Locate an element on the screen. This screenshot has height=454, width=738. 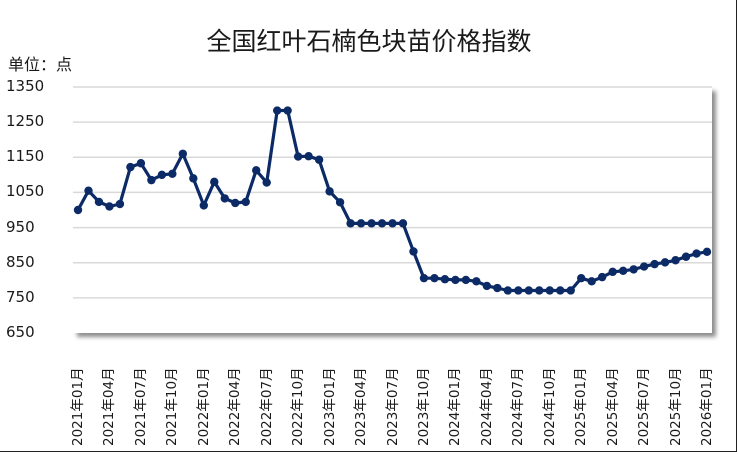
y-tick-label: 1050 is located at coordinates (25, 191).